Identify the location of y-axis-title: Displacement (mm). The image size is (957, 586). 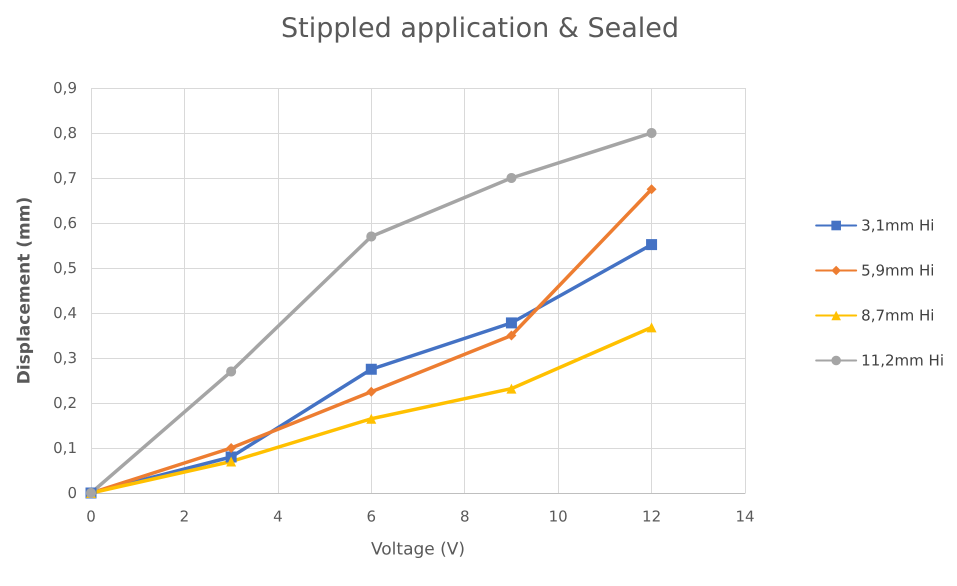
(24, 290).